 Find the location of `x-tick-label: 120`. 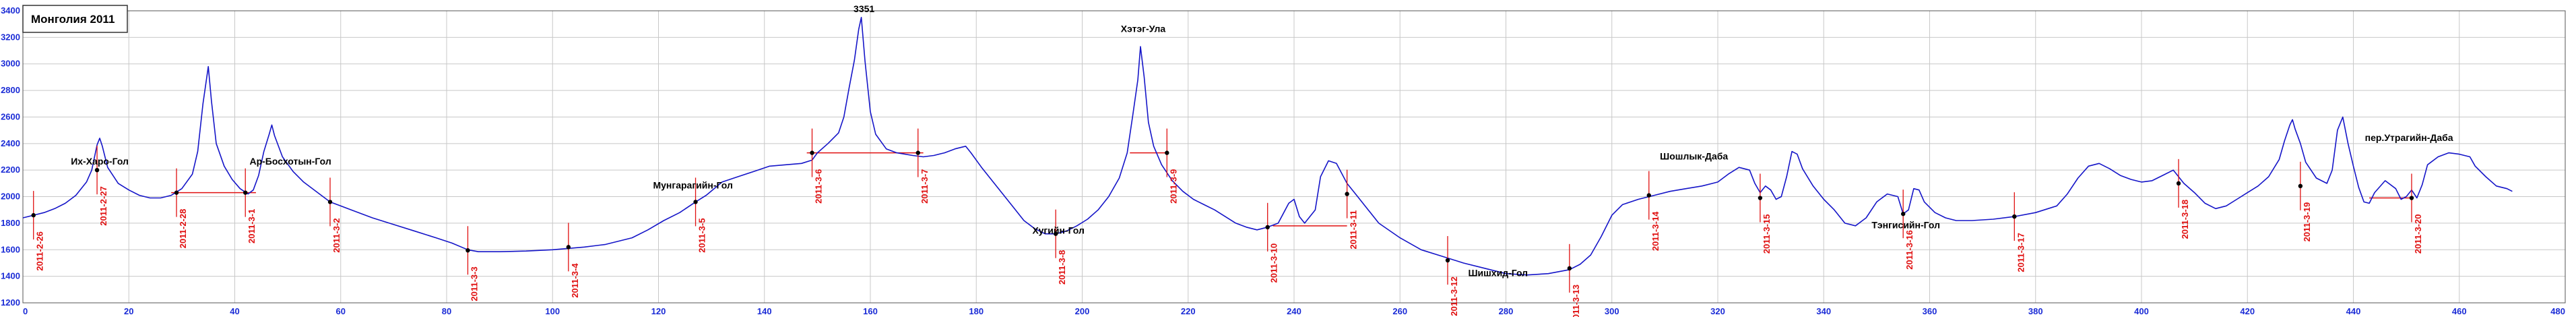

x-tick-label: 120 is located at coordinates (659, 311).